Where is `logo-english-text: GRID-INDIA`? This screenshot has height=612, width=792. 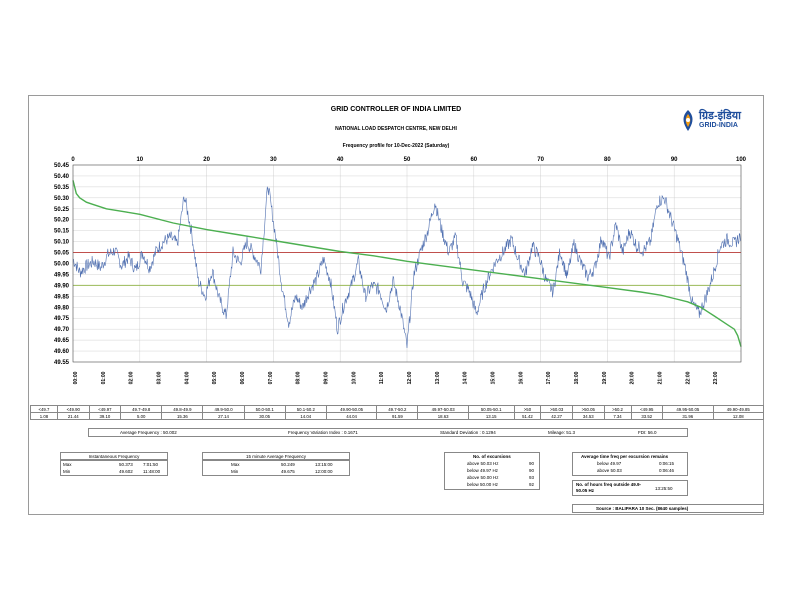 logo-english-text: GRID-INDIA is located at coordinates (718, 125).